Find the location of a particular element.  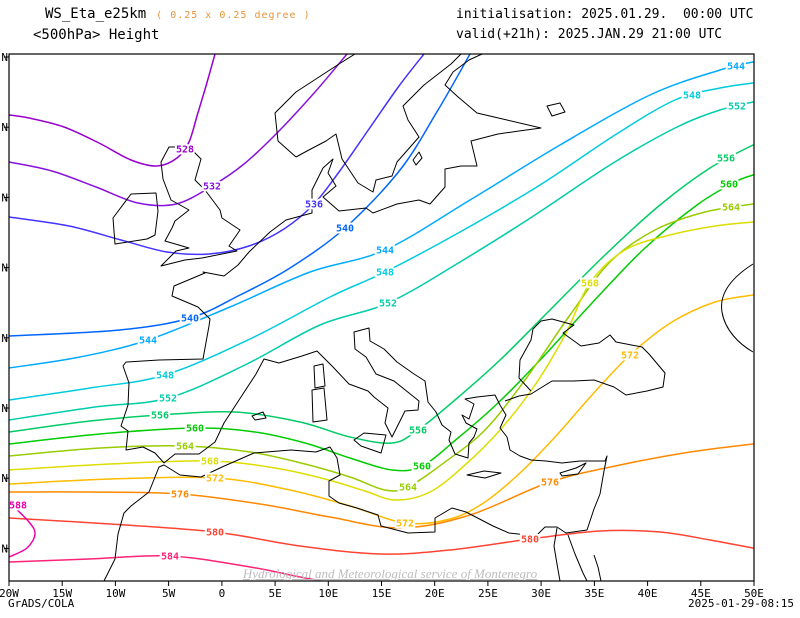

creation-timestamp: 2025-01-29-08:15 is located at coordinates (741, 603).